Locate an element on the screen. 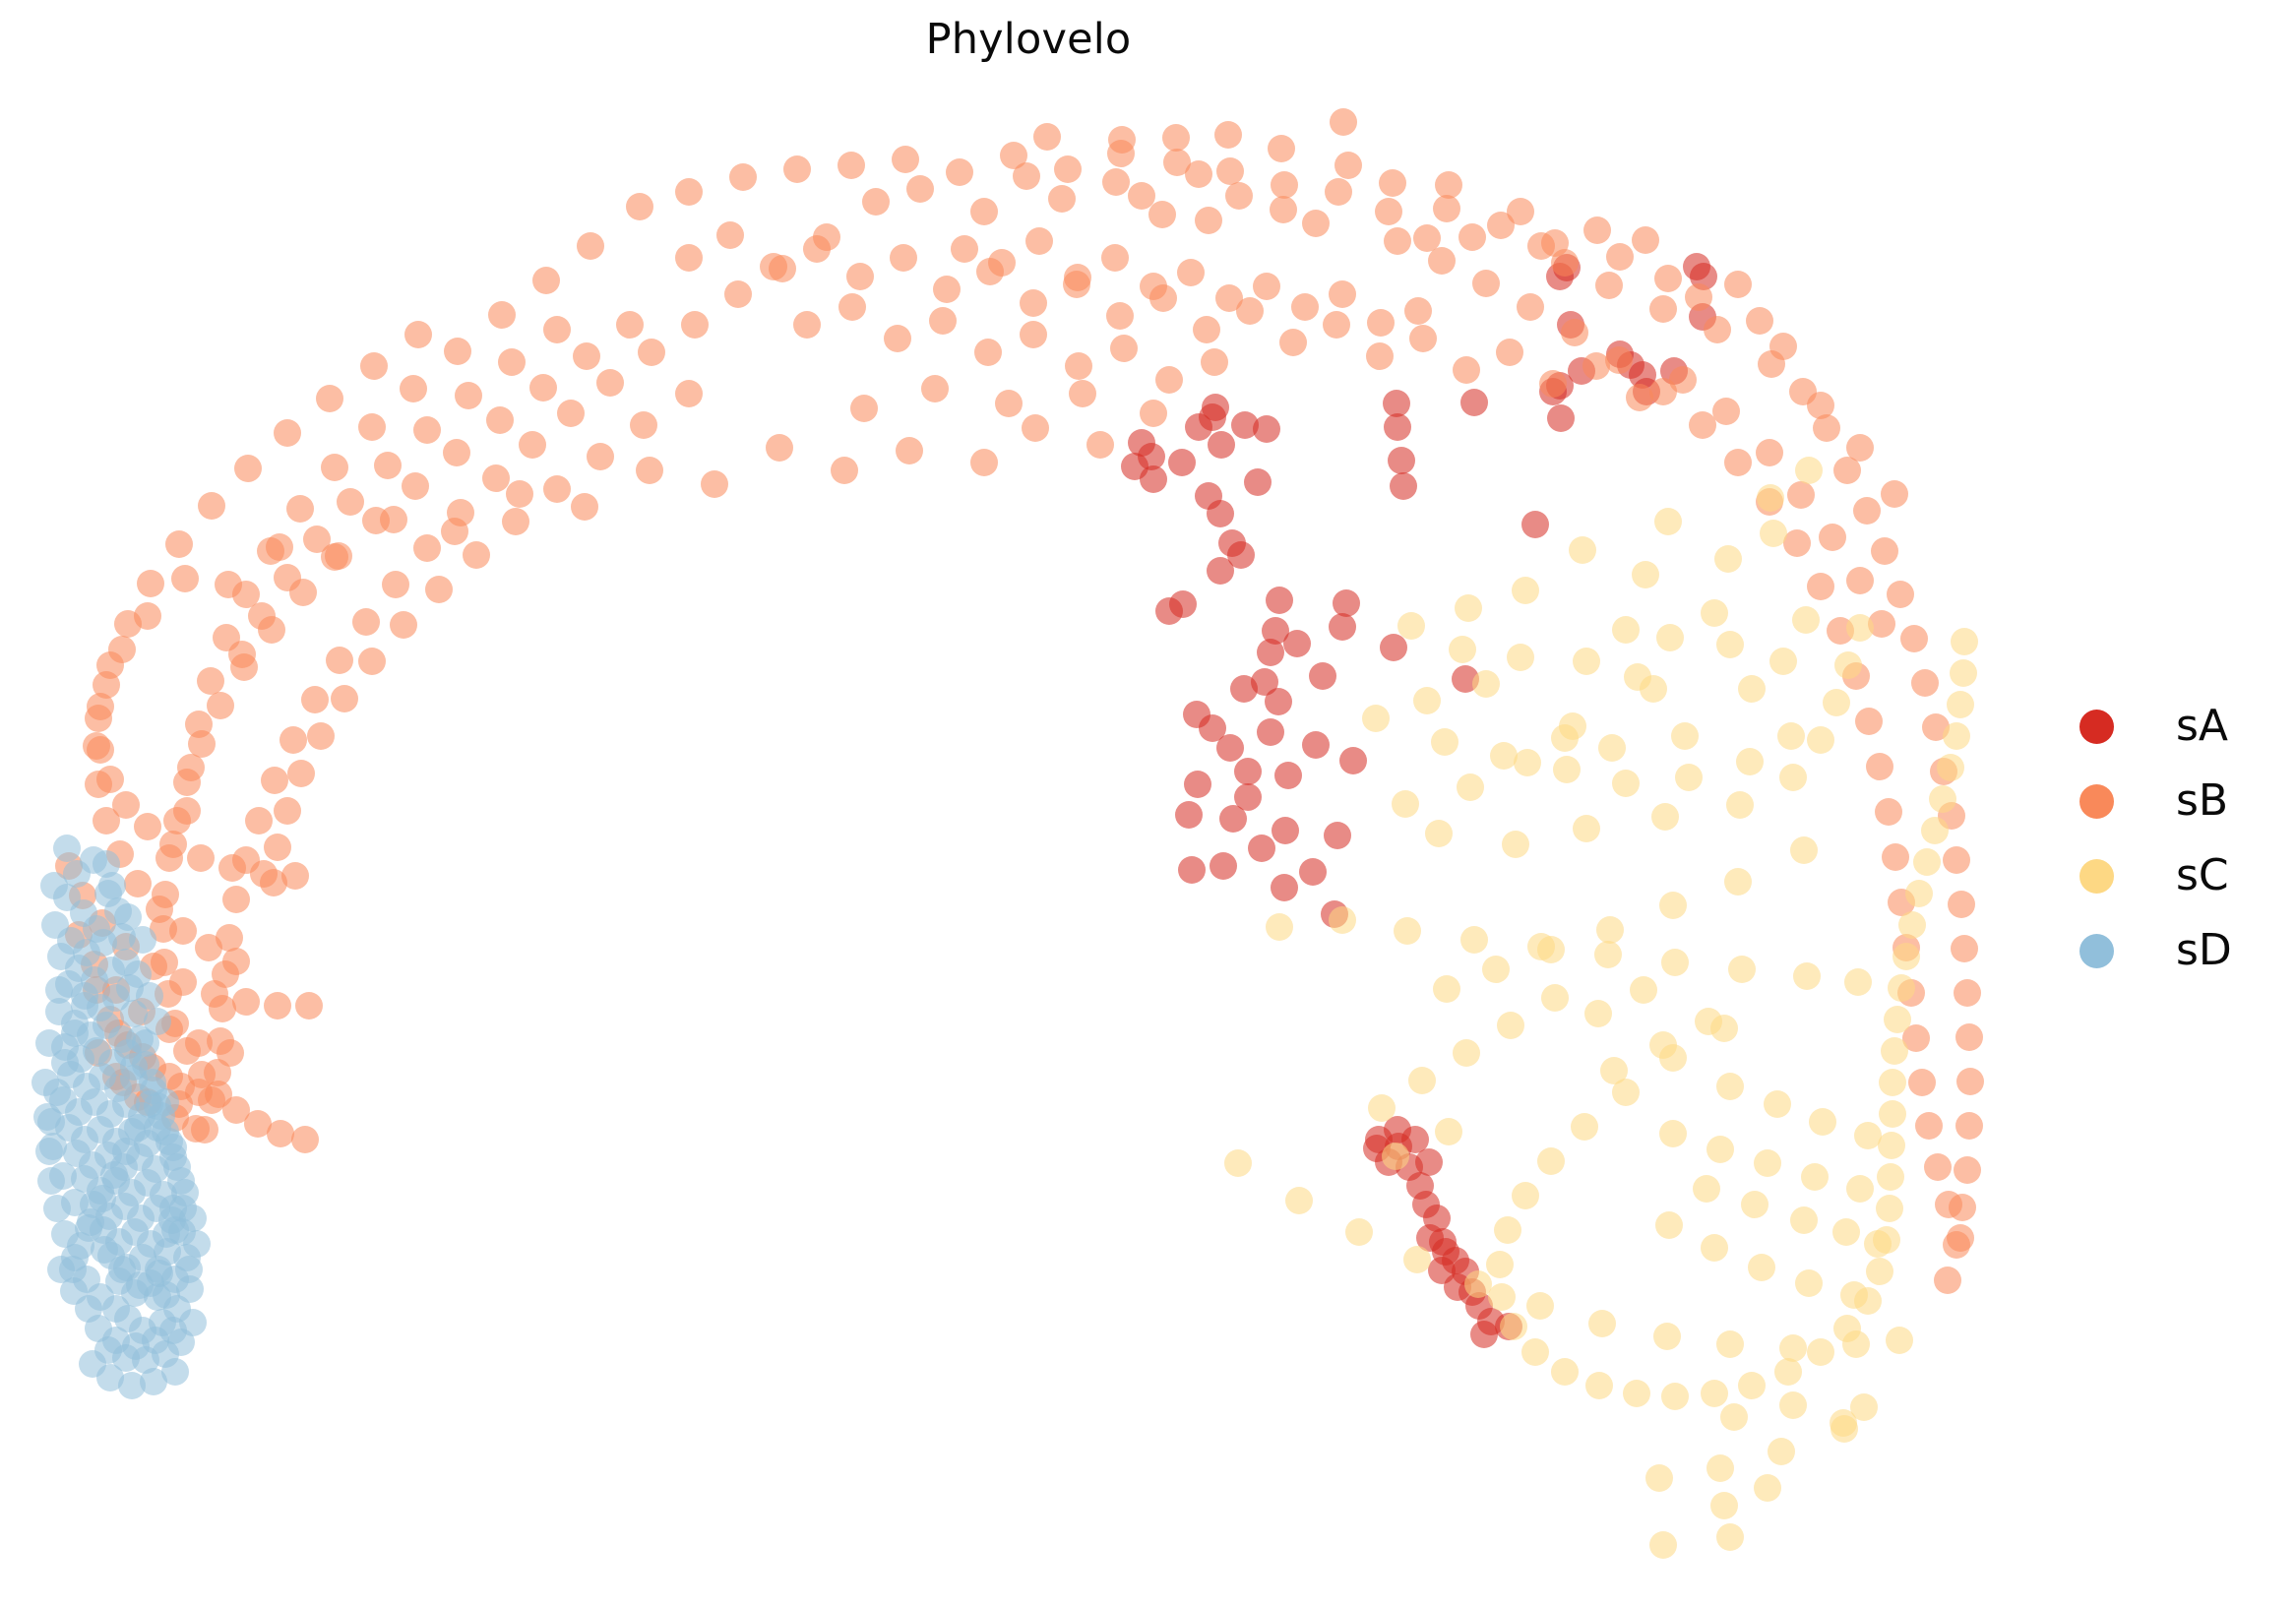  scatter-series-sD is located at coordinates (121, 1116).